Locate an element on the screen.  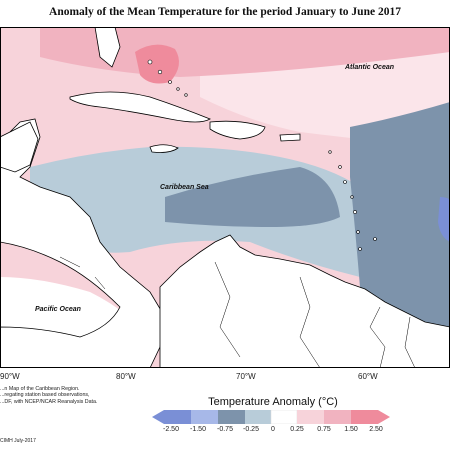
land-jamaica is located at coordinates (164, 148).